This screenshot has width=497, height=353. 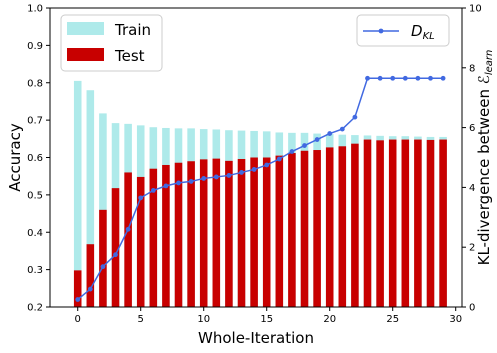 I want to click on y-tick-label: 0.7, so click(x=35, y=121).